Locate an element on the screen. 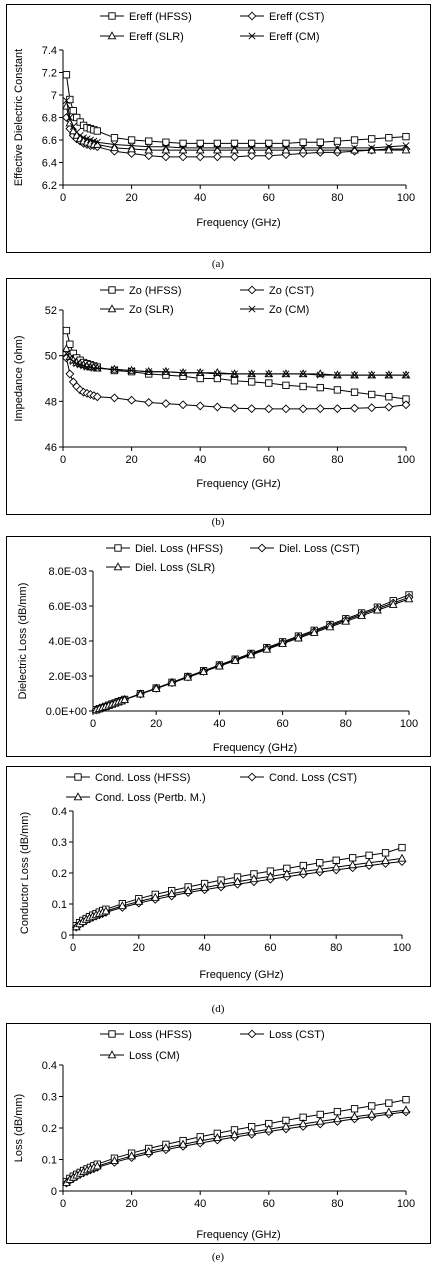 The height and width of the screenshot is (1268, 436). chart-d-x-tick-label: 20 is located at coordinates (139, 948).